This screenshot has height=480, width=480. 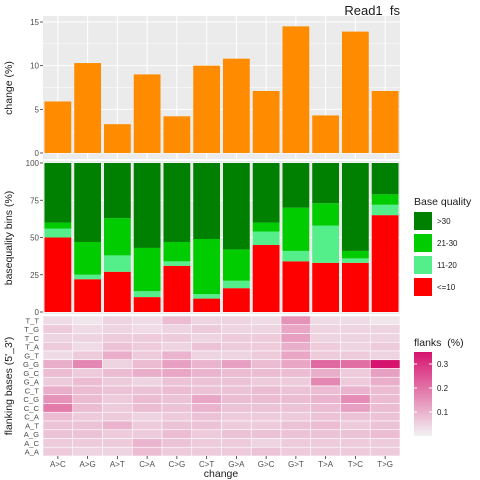 What do you see at coordinates (36, 88) in the screenshot?
I see `change-yticks: 0 5 10 15` at bounding box center [36, 88].